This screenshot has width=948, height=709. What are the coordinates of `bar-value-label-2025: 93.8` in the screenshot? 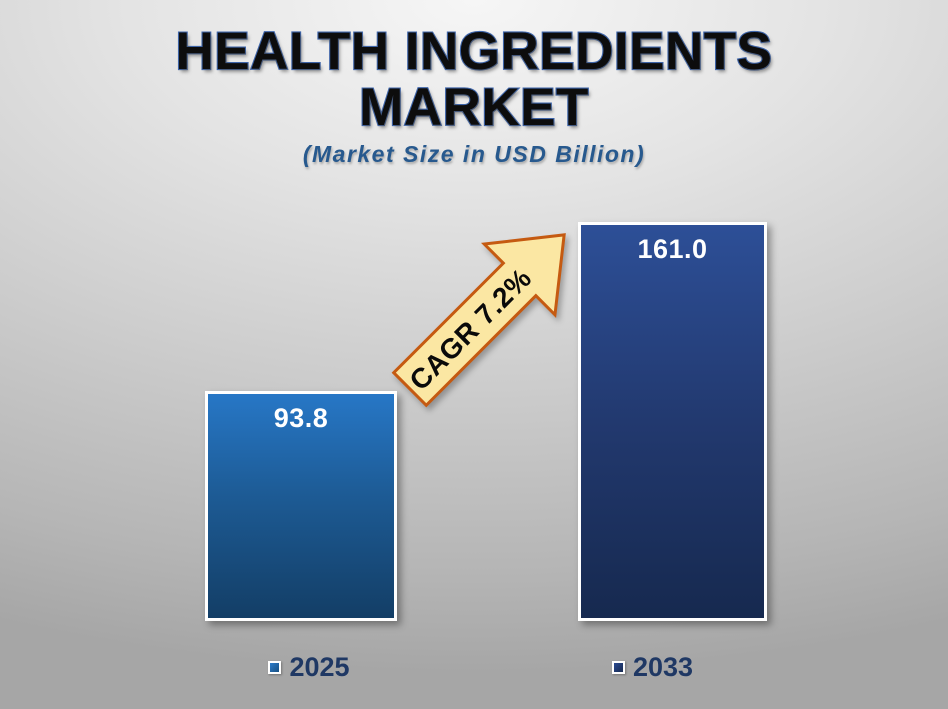 It's located at (301, 418).